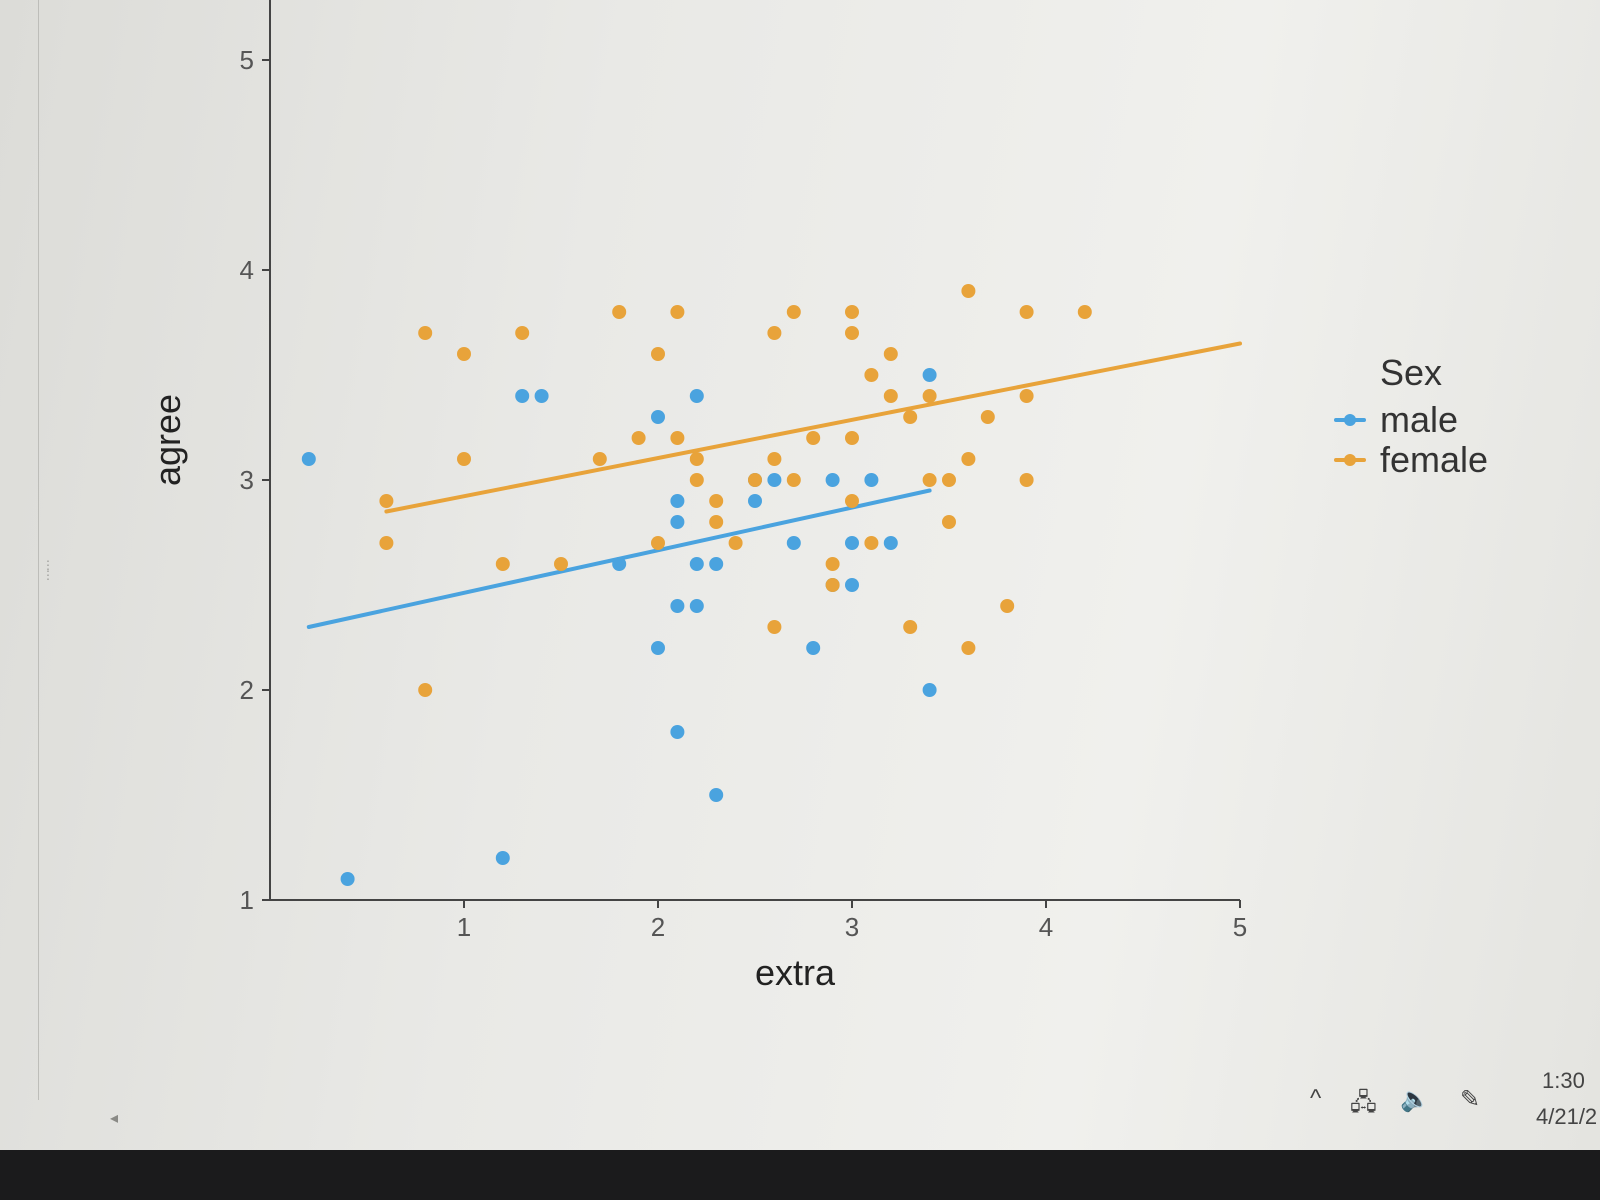 The image size is (1600, 1200). I want to click on x-tick-label: 5, so click(1240, 927).